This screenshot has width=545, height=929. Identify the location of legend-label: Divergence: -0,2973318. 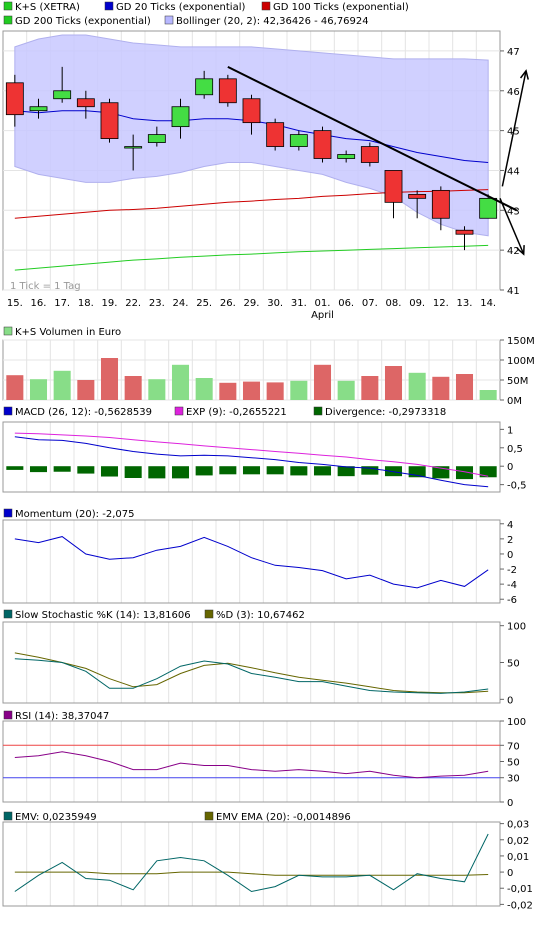
(385, 412).